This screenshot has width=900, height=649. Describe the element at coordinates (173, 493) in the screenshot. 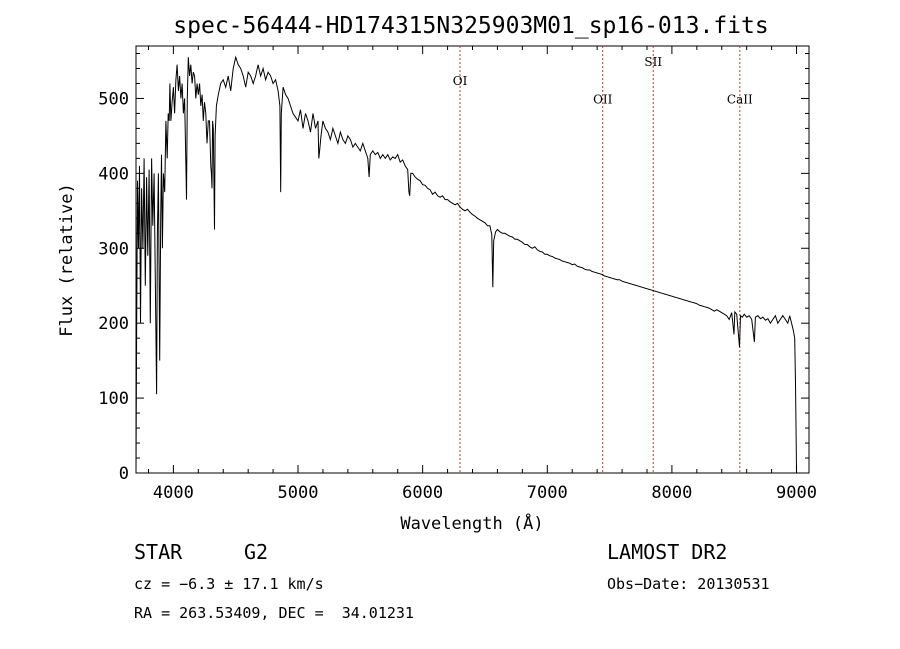

I see `x-tick-label: 4000` at that location.